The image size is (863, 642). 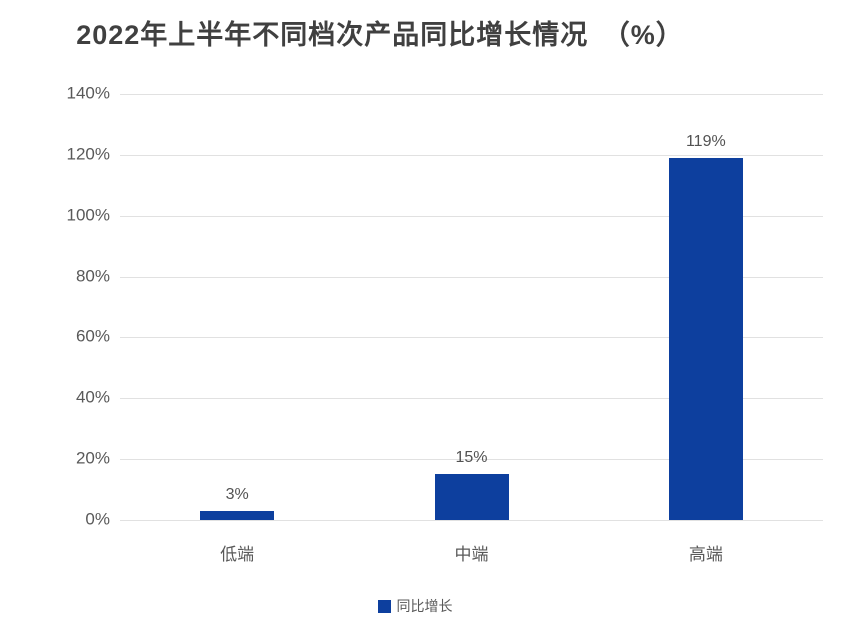 I want to click on bar-value-label: 15%, so click(x=471, y=457).